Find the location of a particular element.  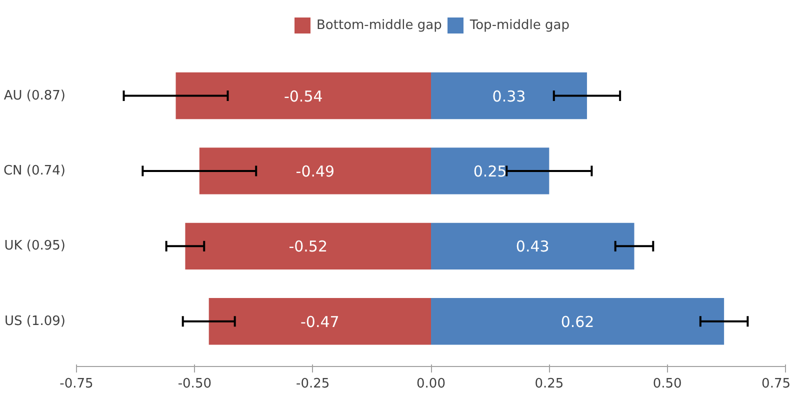

y-tick-label: CN (0.74) is located at coordinates (34, 170).